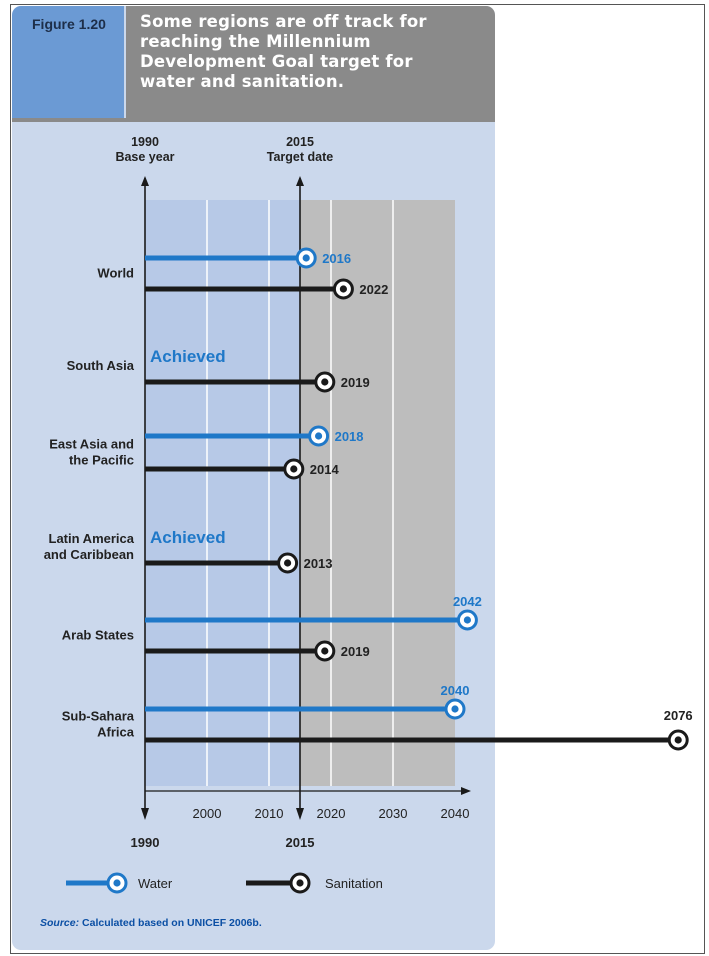 The image size is (709, 956). I want to click on sanitation-value-label: 2014, so click(325, 469).